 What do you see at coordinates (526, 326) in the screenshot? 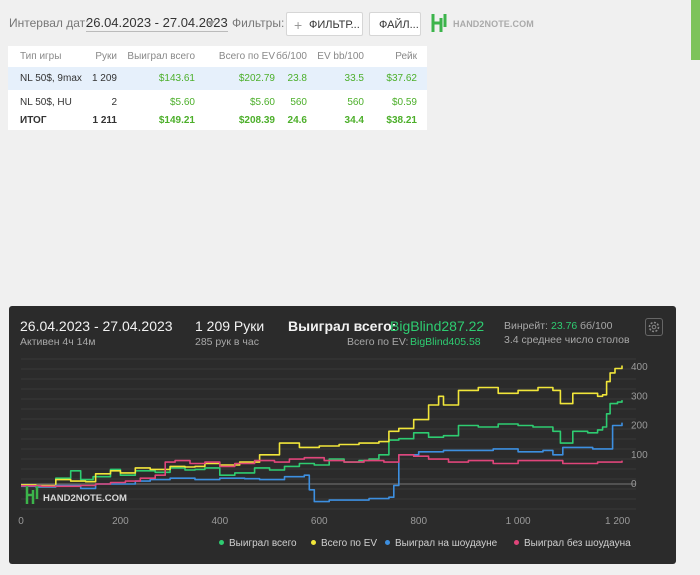
I see `stats-winrate-label: Винрейт:` at bounding box center [526, 326].